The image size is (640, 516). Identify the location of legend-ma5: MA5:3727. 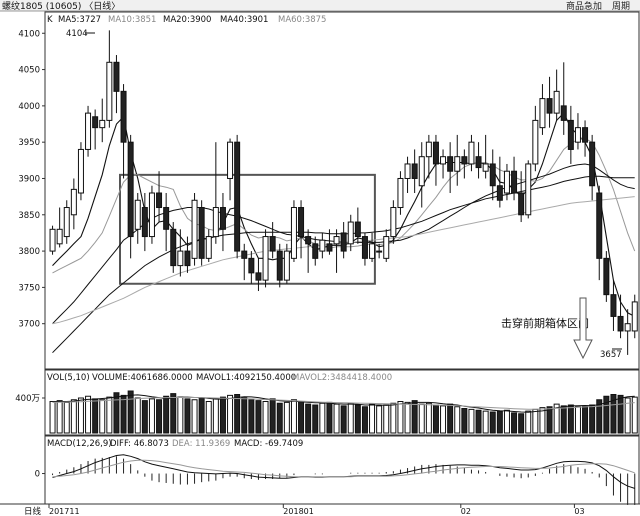
(79, 20).